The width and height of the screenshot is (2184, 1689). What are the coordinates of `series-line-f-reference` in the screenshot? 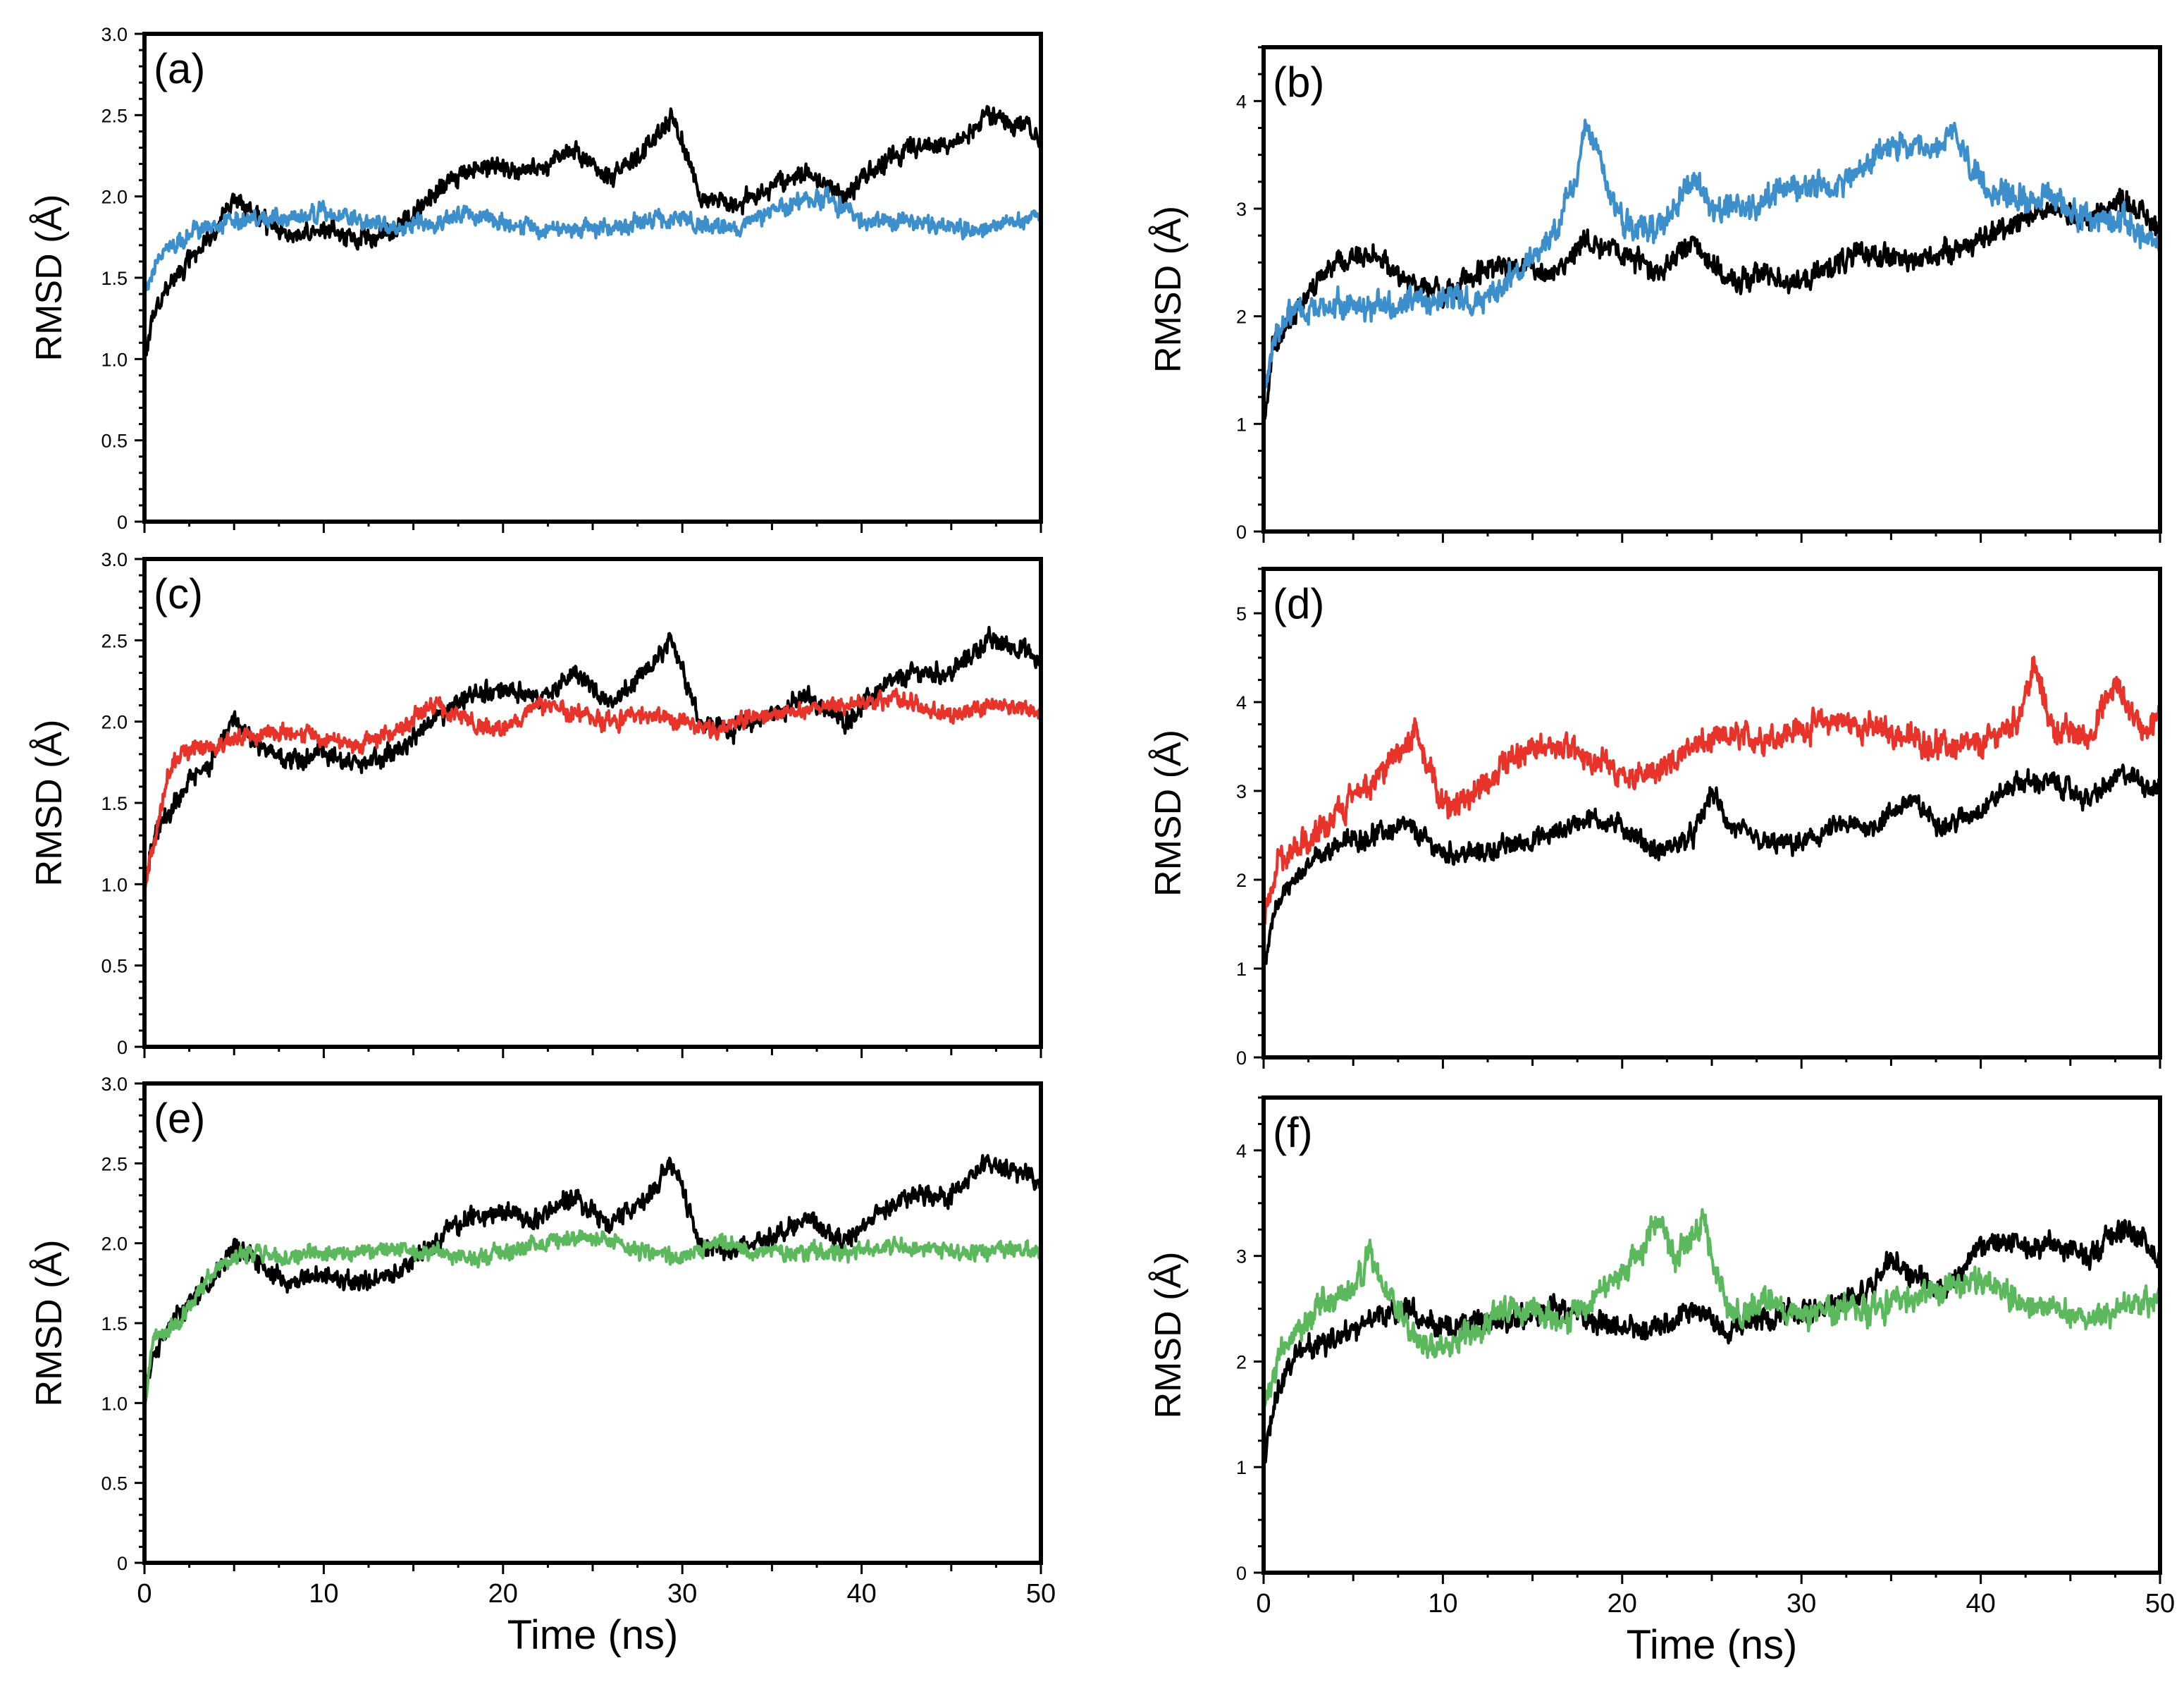 It's located at (1712, 1341).